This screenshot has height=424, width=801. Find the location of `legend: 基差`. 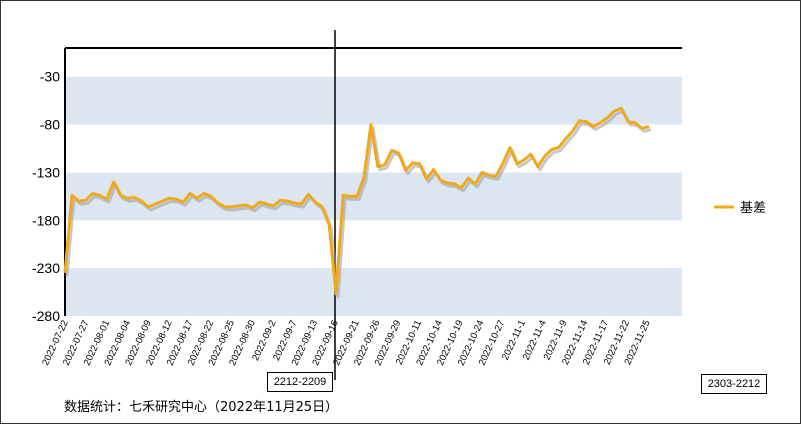

legend: 基差 is located at coordinates (740, 208).